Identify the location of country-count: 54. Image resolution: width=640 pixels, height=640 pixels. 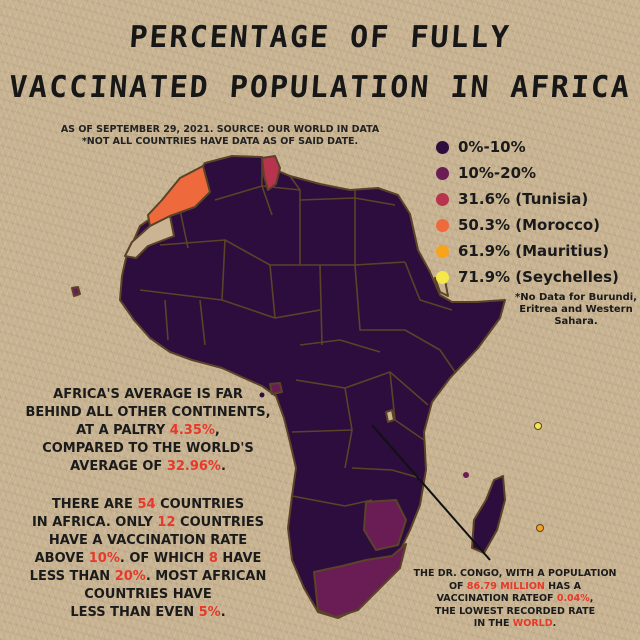
(146, 504).